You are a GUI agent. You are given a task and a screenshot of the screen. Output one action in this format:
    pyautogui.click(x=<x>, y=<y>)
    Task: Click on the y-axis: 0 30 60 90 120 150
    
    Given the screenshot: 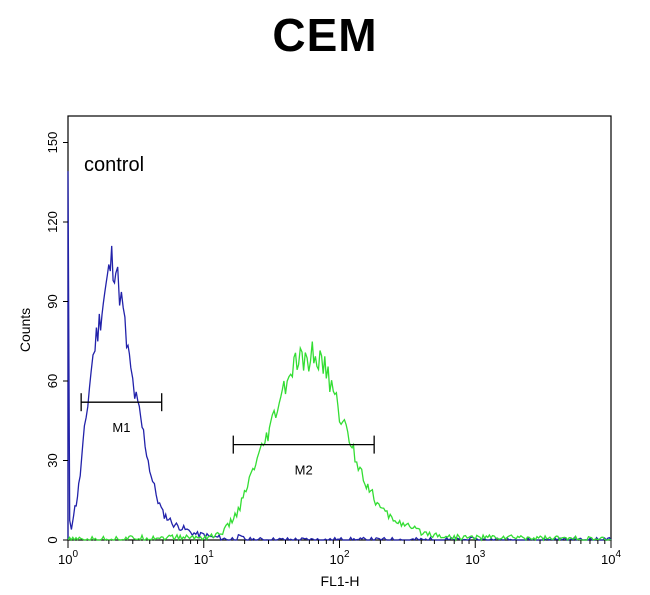 What is the action you would take?
    pyautogui.click(x=56, y=338)
    